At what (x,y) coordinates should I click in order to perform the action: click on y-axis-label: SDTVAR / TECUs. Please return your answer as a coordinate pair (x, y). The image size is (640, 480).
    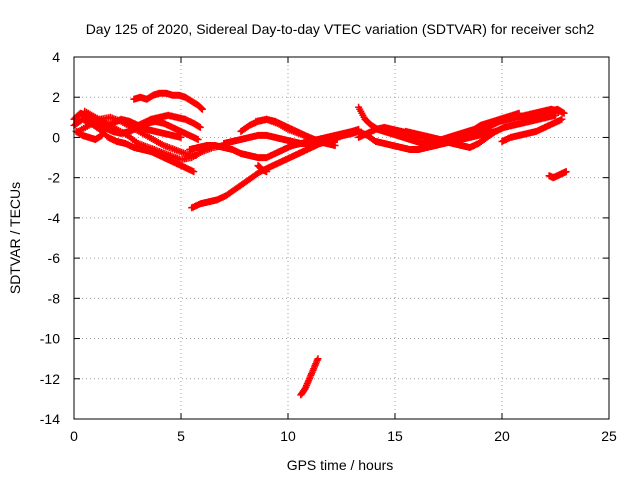
    Looking at the image, I should click on (15, 238).